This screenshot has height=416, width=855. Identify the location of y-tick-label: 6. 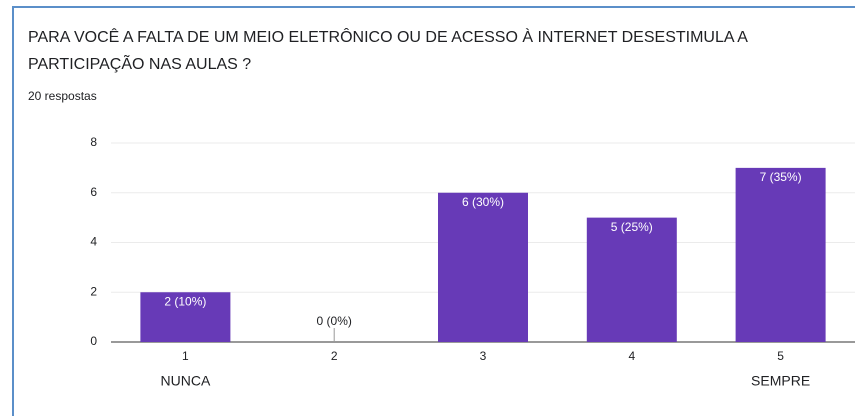
(93, 192).